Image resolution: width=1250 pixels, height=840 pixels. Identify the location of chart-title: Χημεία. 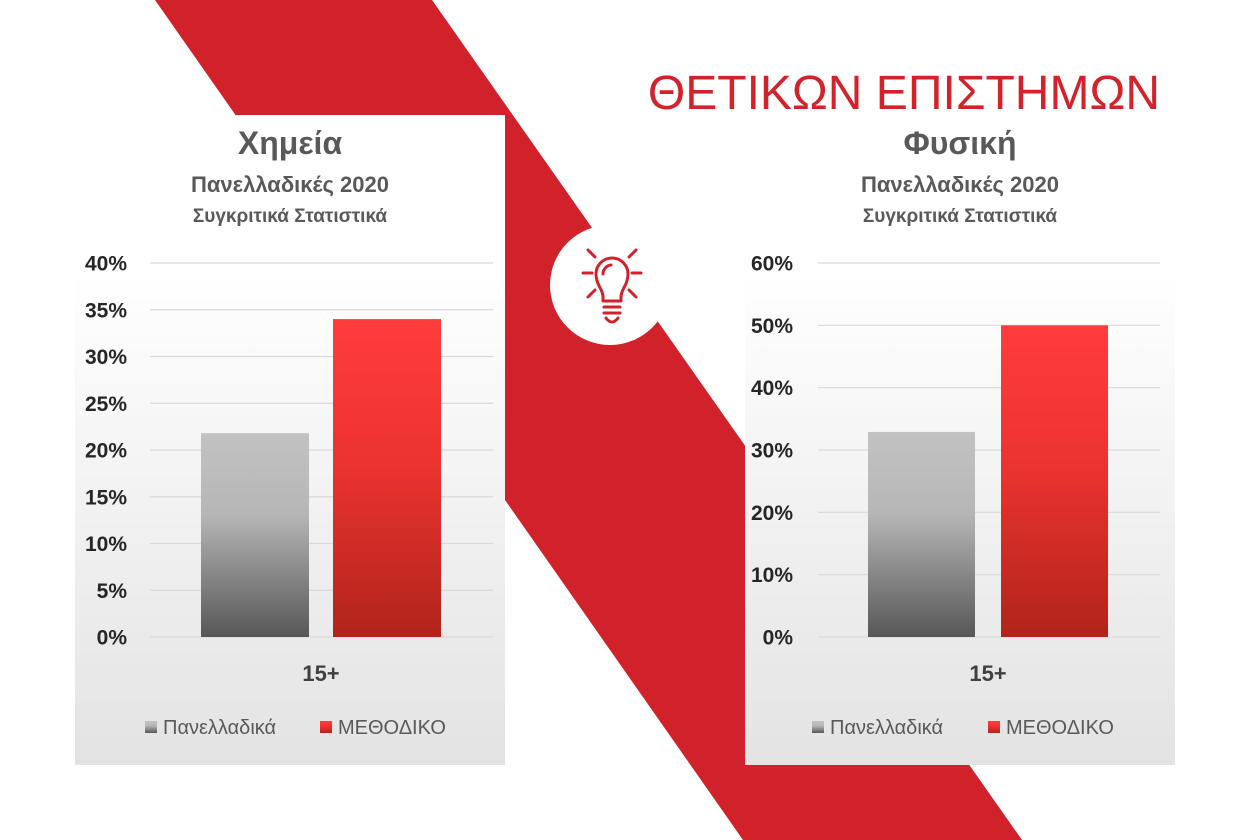
(290, 143).